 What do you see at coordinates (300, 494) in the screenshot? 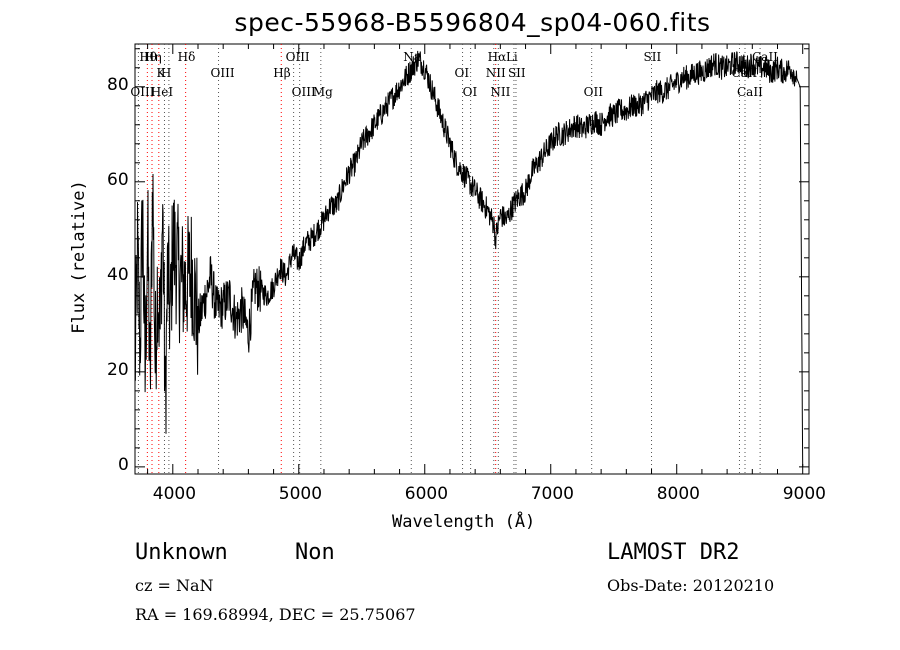
I see `x-tick-label: 5000` at bounding box center [300, 494].